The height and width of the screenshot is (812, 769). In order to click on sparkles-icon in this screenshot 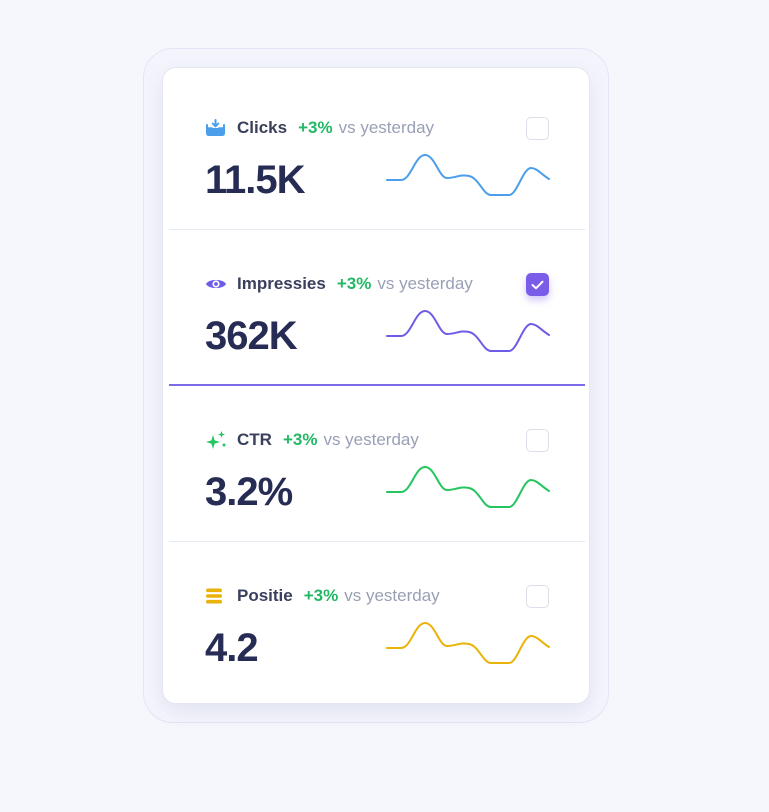, I will do `click(216, 440)`.